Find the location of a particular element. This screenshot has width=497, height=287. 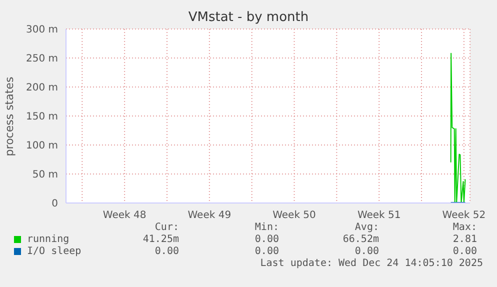

text: Min: is located at coordinates (266, 227).